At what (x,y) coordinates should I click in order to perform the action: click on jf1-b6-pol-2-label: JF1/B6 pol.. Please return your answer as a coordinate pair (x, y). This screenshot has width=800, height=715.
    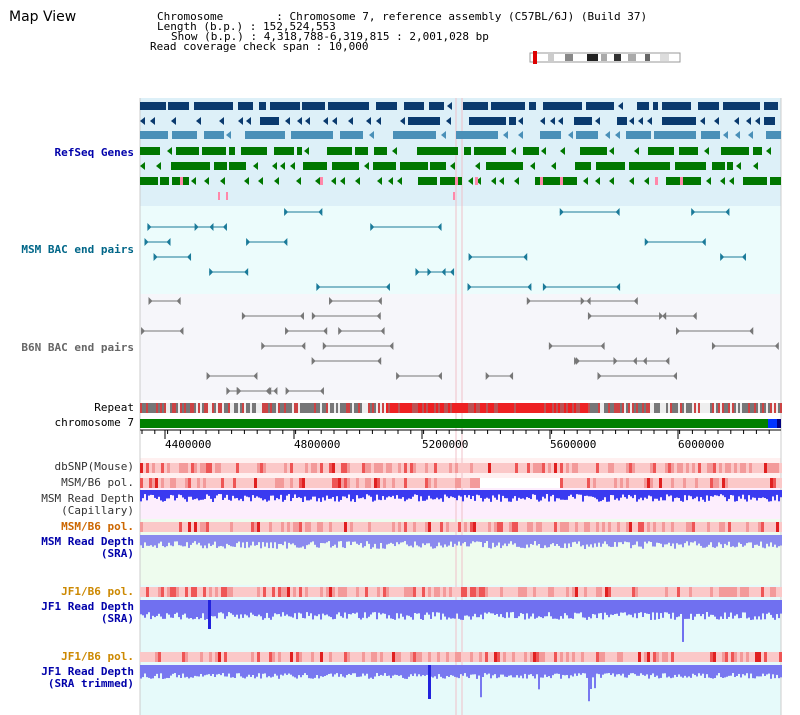
    Looking at the image, I should click on (97, 656).